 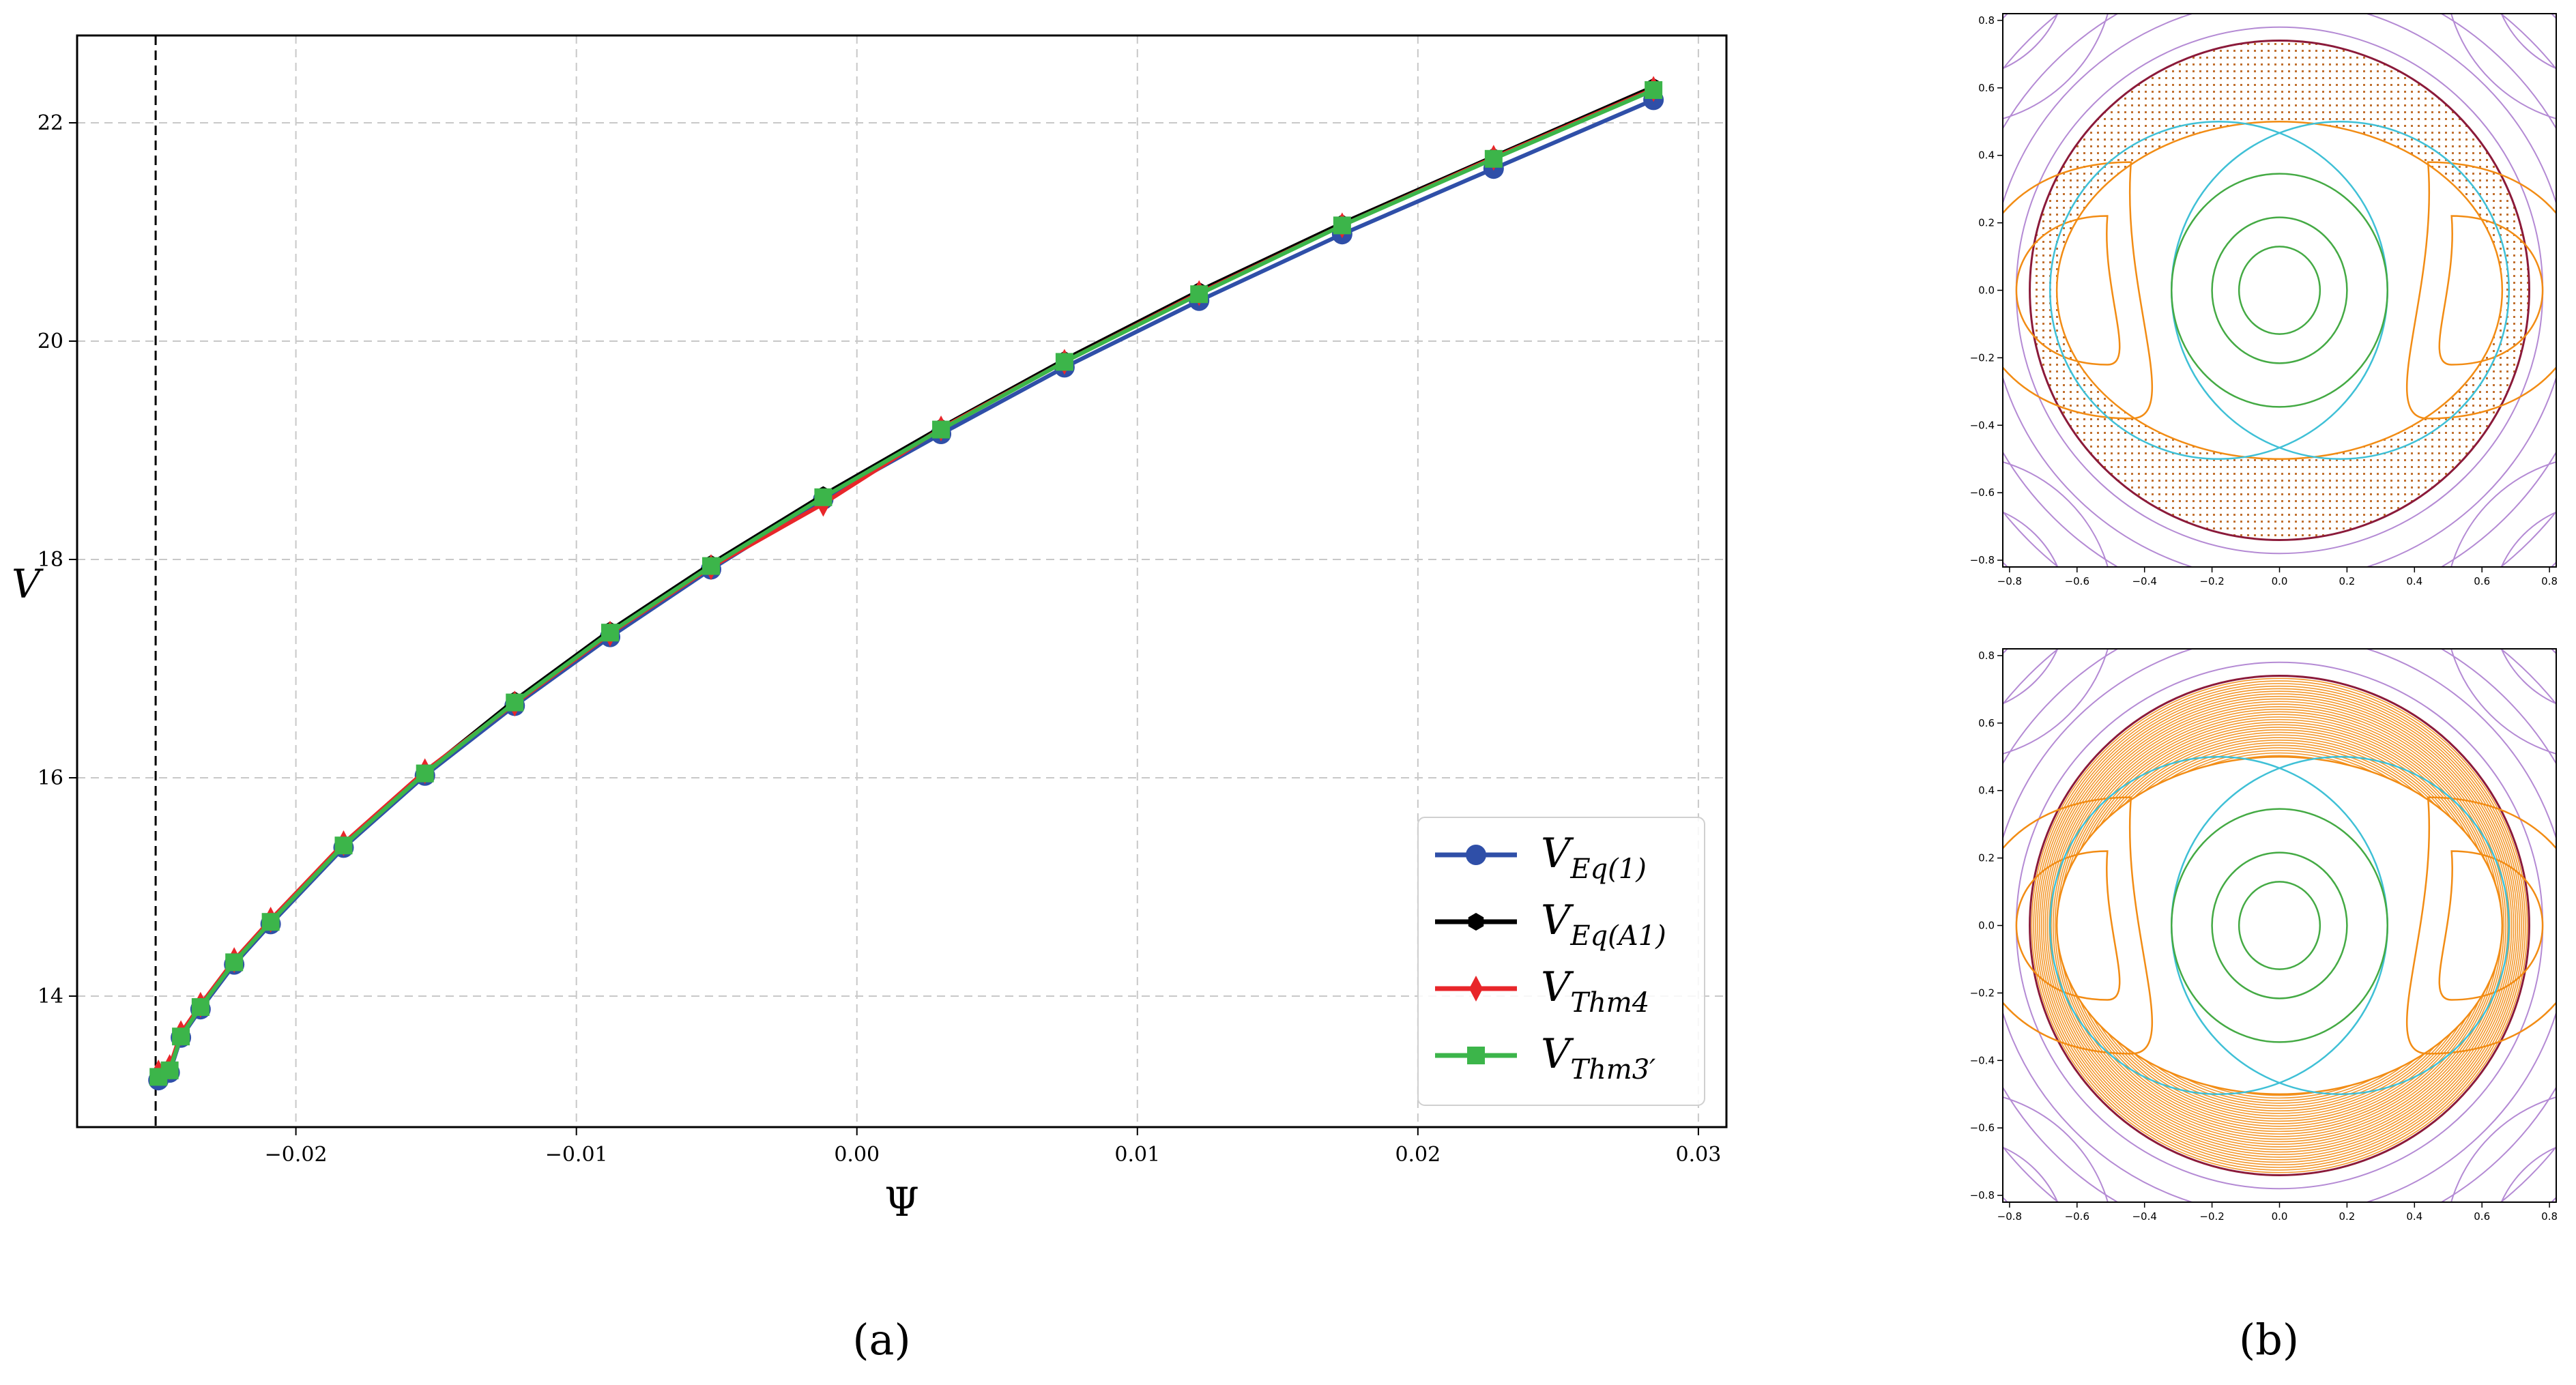 What do you see at coordinates (1698, 1155) in the screenshot?
I see `x-tick-label: 0.03` at bounding box center [1698, 1155].